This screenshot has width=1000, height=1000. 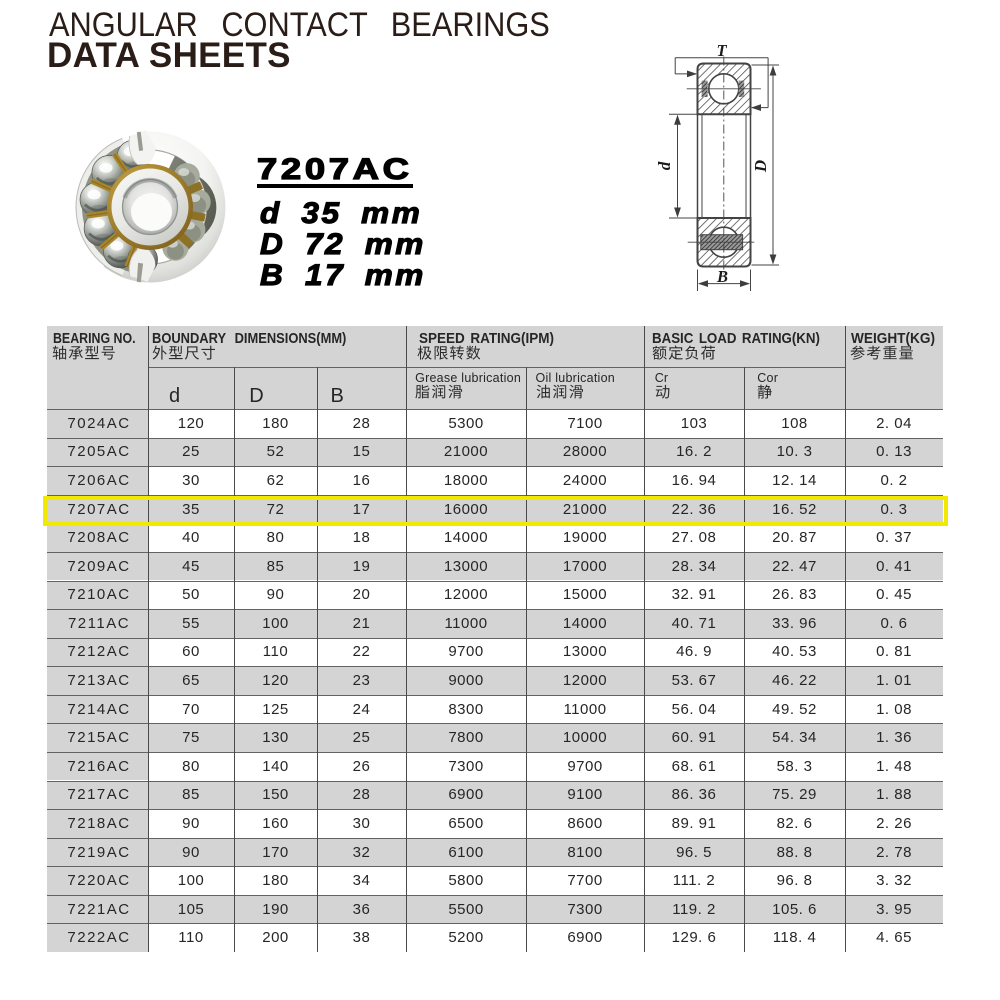 I want to click on svg-text: T, so click(x=722, y=50).